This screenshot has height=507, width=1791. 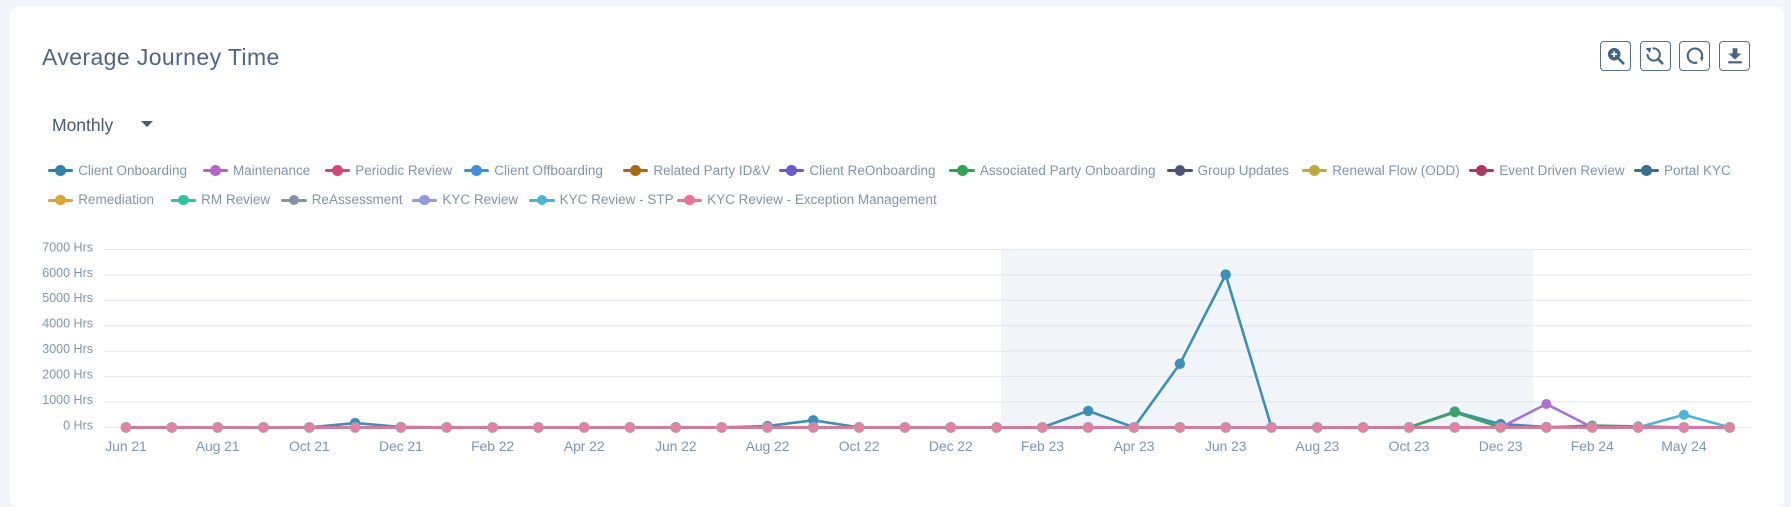 What do you see at coordinates (1317, 446) in the screenshot?
I see `svg-text: Aug 23` at bounding box center [1317, 446].